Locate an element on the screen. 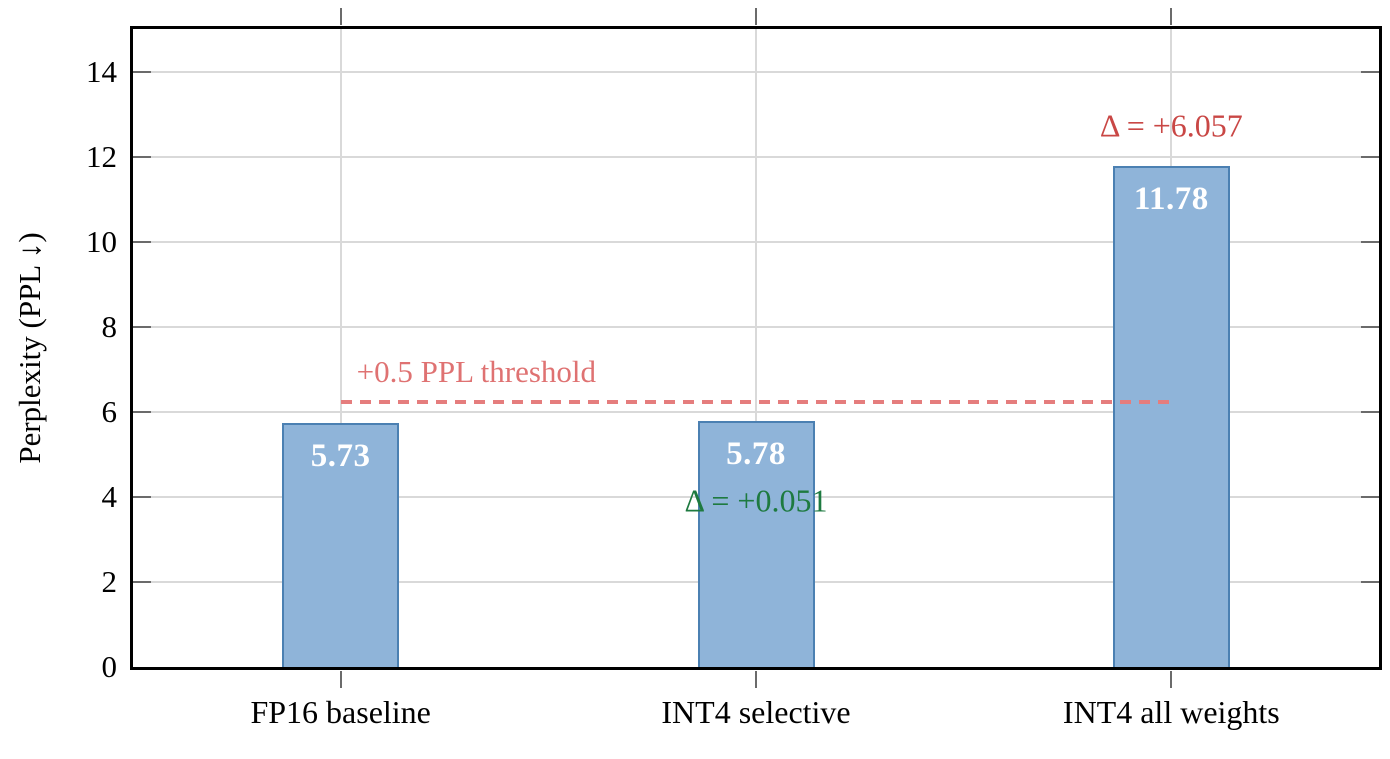 Image resolution: width=1390 pixels, height=759 pixels. y-tick-label: 8 is located at coordinates (109, 326).